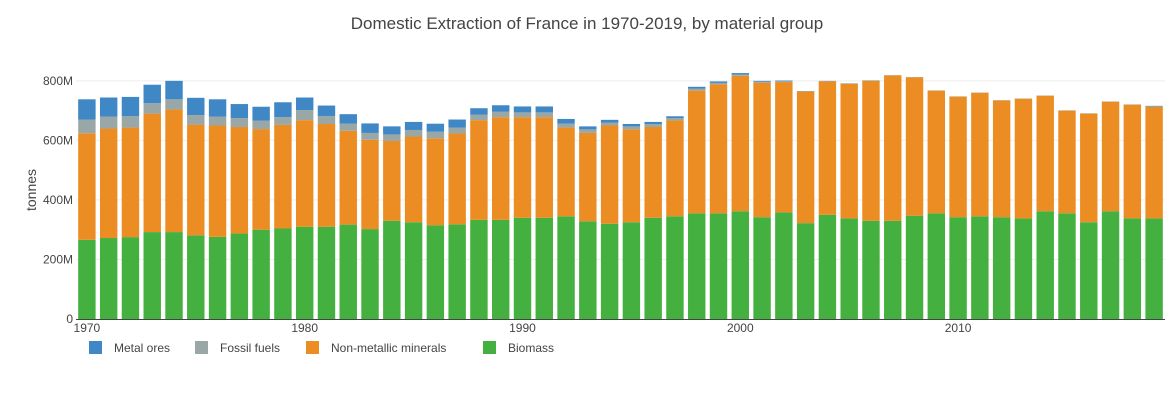 The height and width of the screenshot is (400, 1175). Describe the element at coordinates (413, 270) in the screenshot. I see `bar-biomass-1985` at that location.